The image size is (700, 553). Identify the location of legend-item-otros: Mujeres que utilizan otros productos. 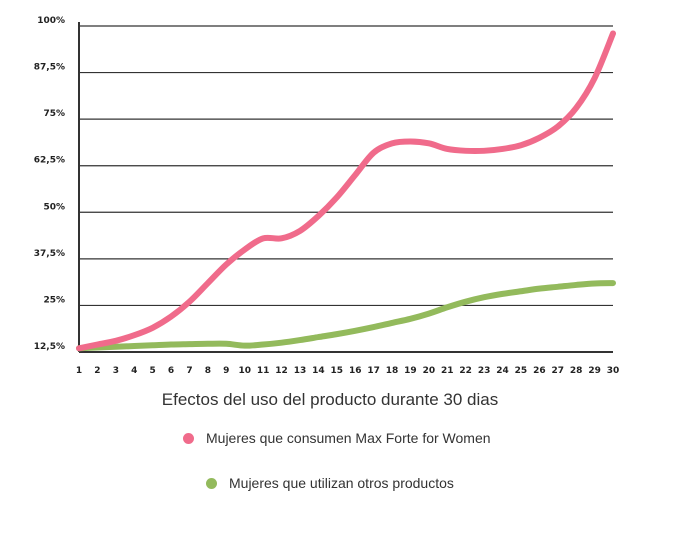
(330, 483).